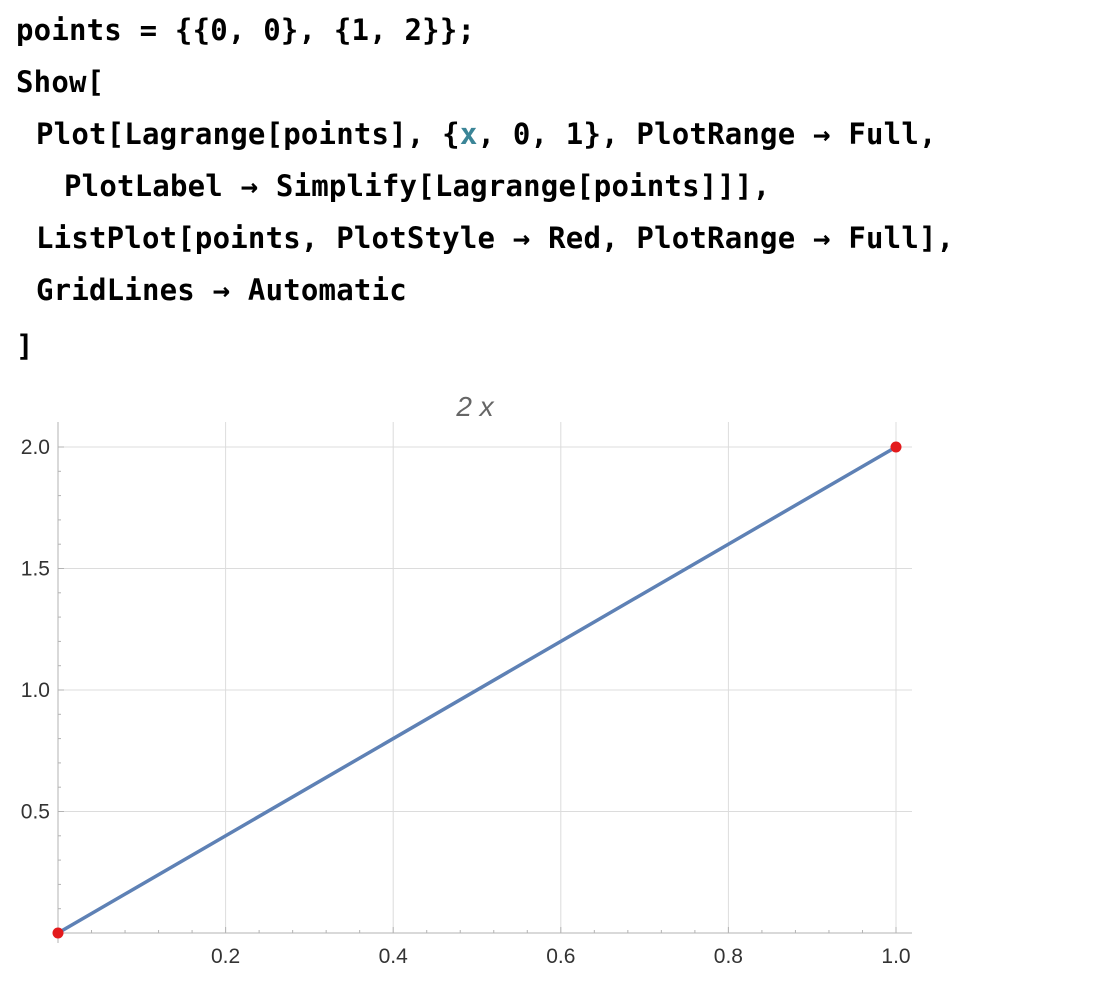 This screenshot has height=999, width=1120. What do you see at coordinates (35, 447) in the screenshot?
I see `y-tick-label: 2.0` at bounding box center [35, 447].